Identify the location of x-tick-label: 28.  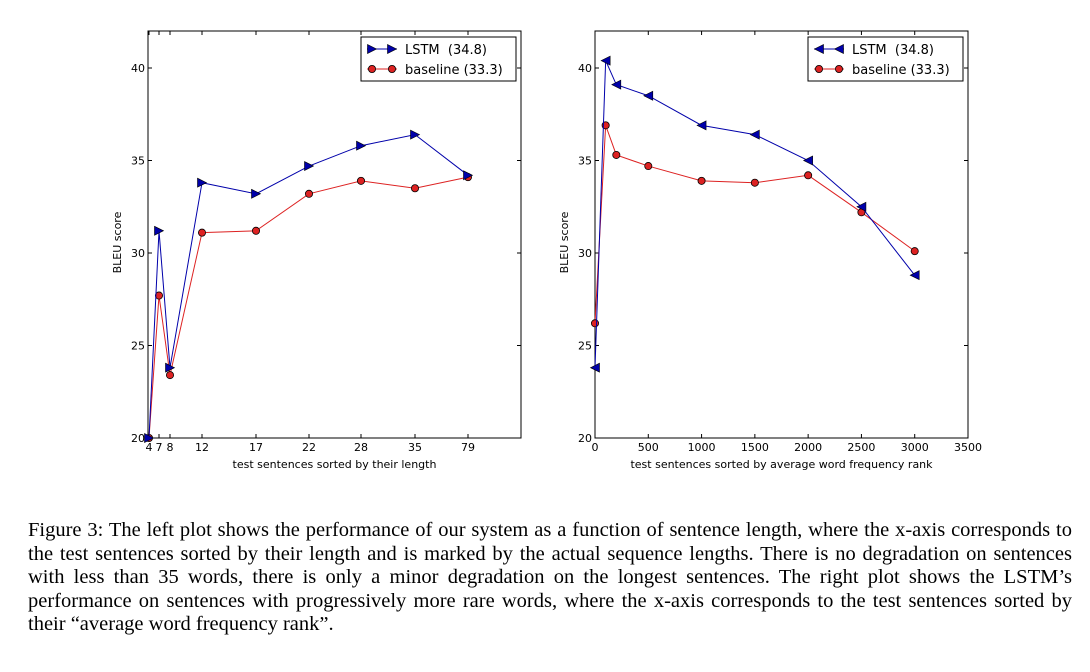
(361, 447).